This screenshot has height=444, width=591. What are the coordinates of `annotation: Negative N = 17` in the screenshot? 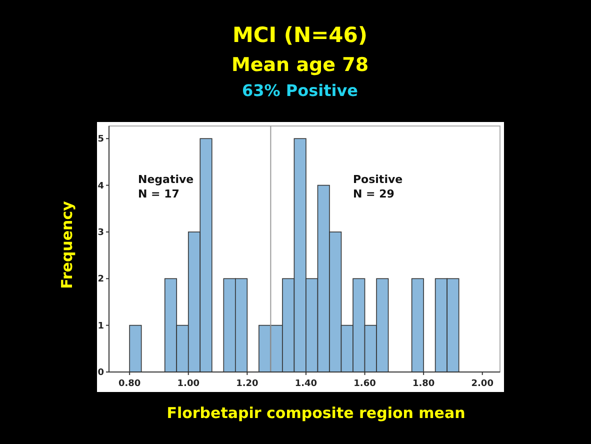 It's located at (166, 186).